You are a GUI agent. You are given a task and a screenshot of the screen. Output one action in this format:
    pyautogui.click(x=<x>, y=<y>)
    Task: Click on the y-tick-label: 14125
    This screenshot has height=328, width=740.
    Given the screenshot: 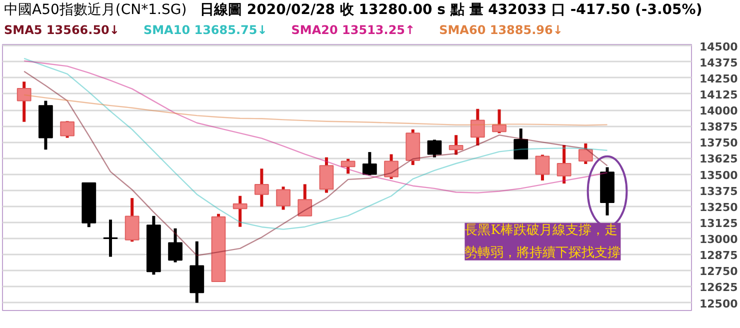 What is the action you would take?
    pyautogui.click(x=719, y=95)
    